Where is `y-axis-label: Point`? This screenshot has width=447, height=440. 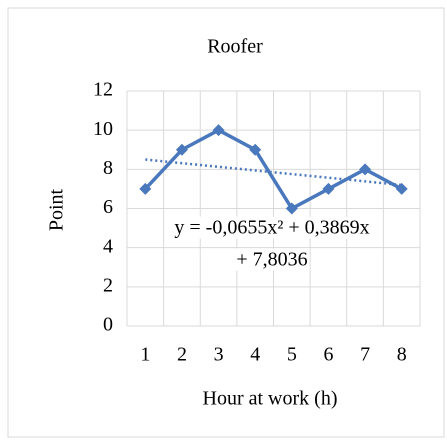 y-axis-label: Point is located at coordinates (57, 209).